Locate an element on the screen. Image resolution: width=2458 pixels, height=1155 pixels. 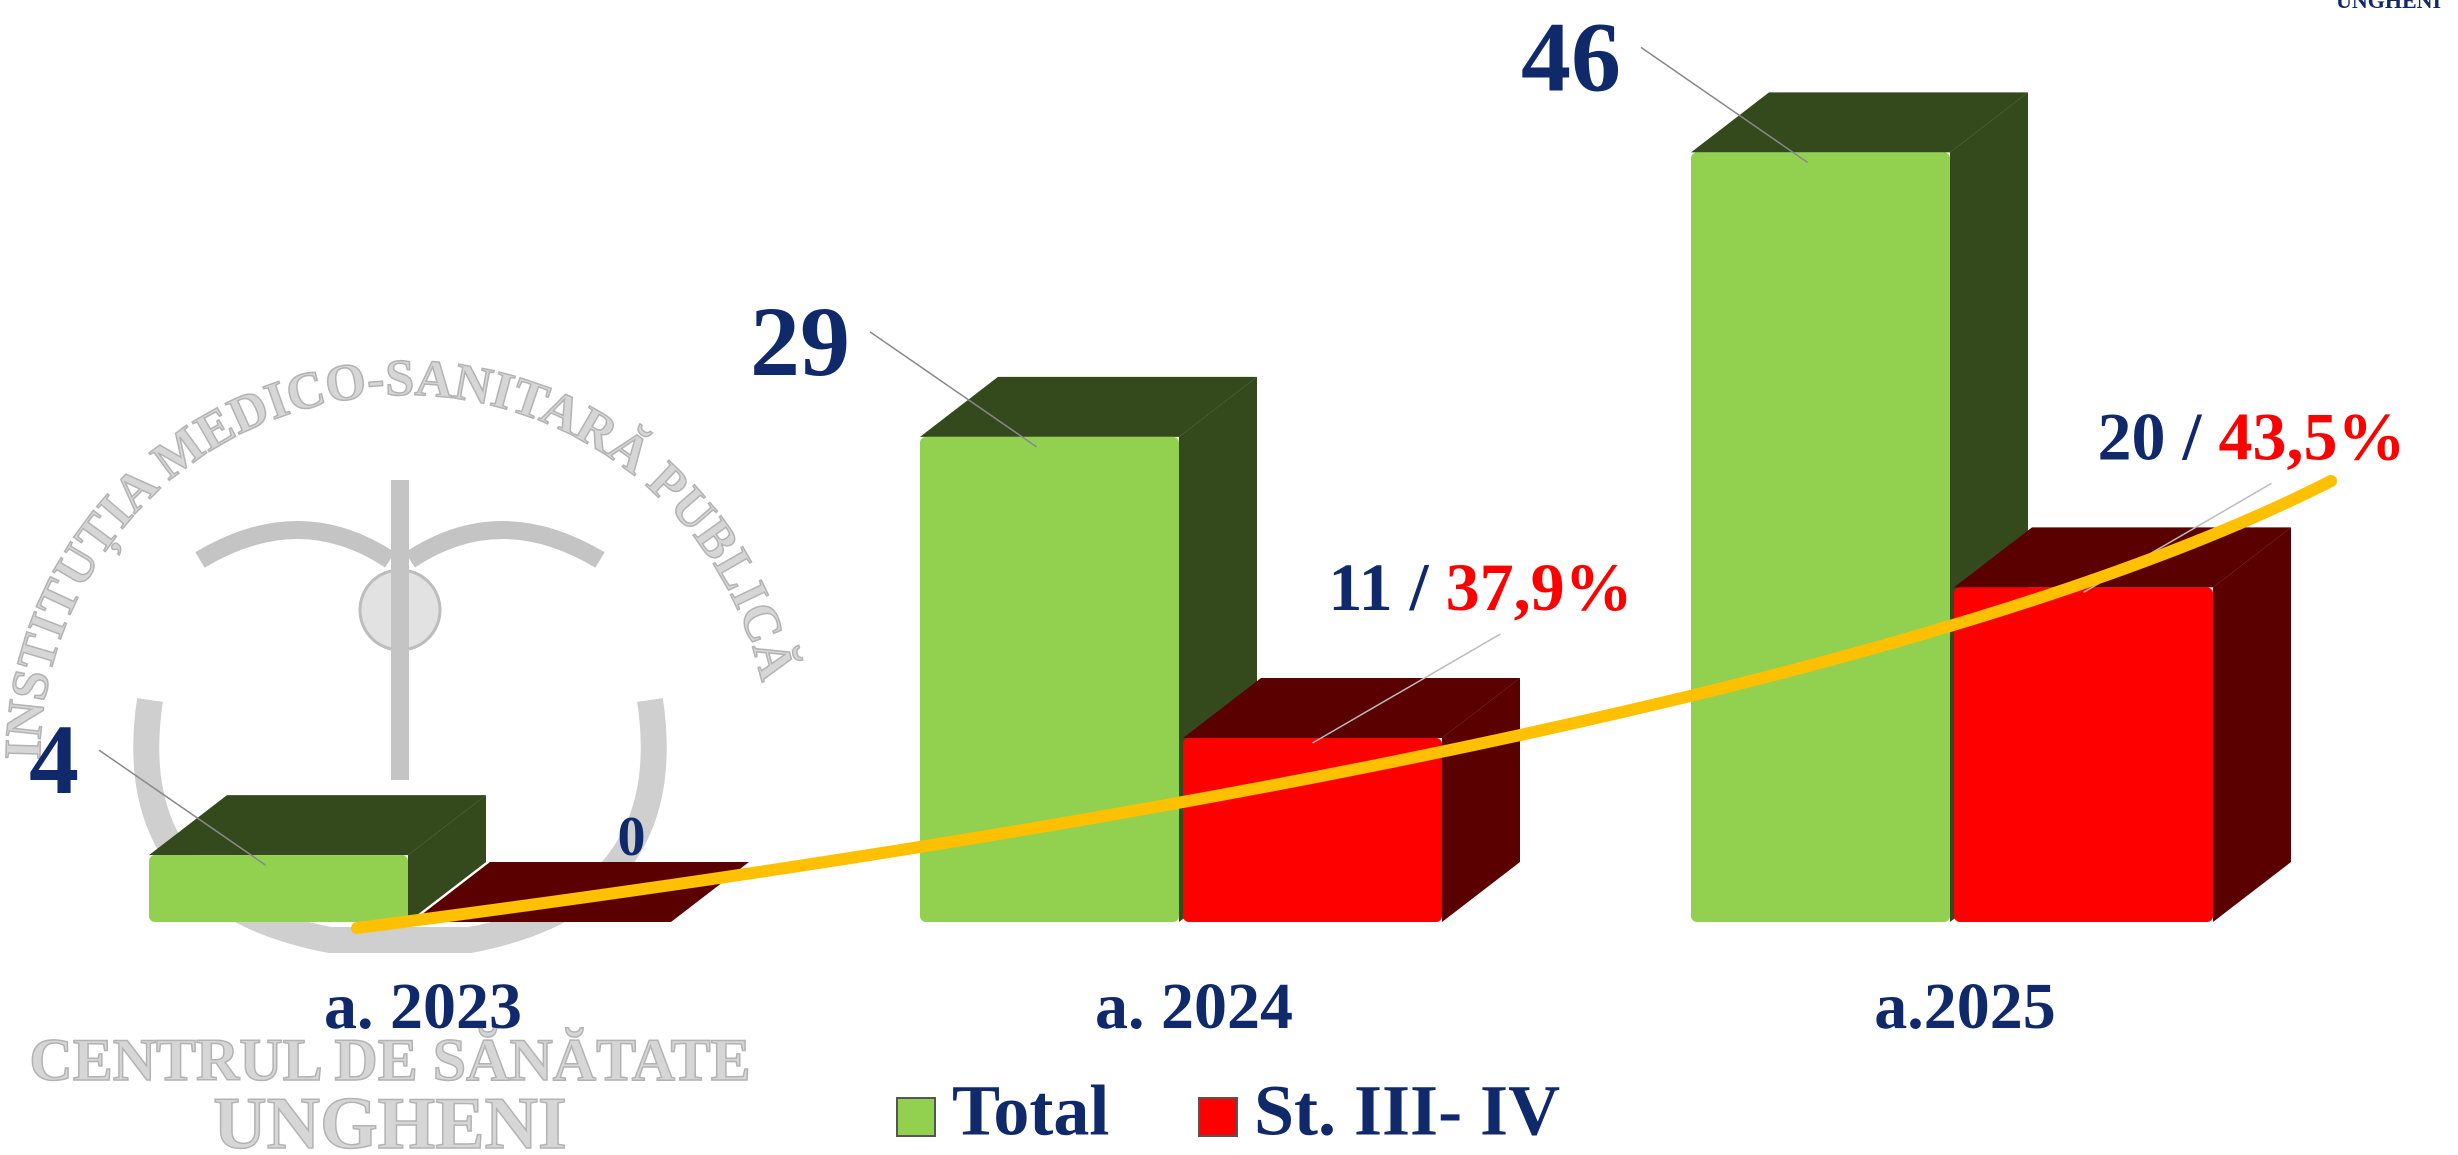
x-tick-label: a. 2023 is located at coordinates (423, 1006).